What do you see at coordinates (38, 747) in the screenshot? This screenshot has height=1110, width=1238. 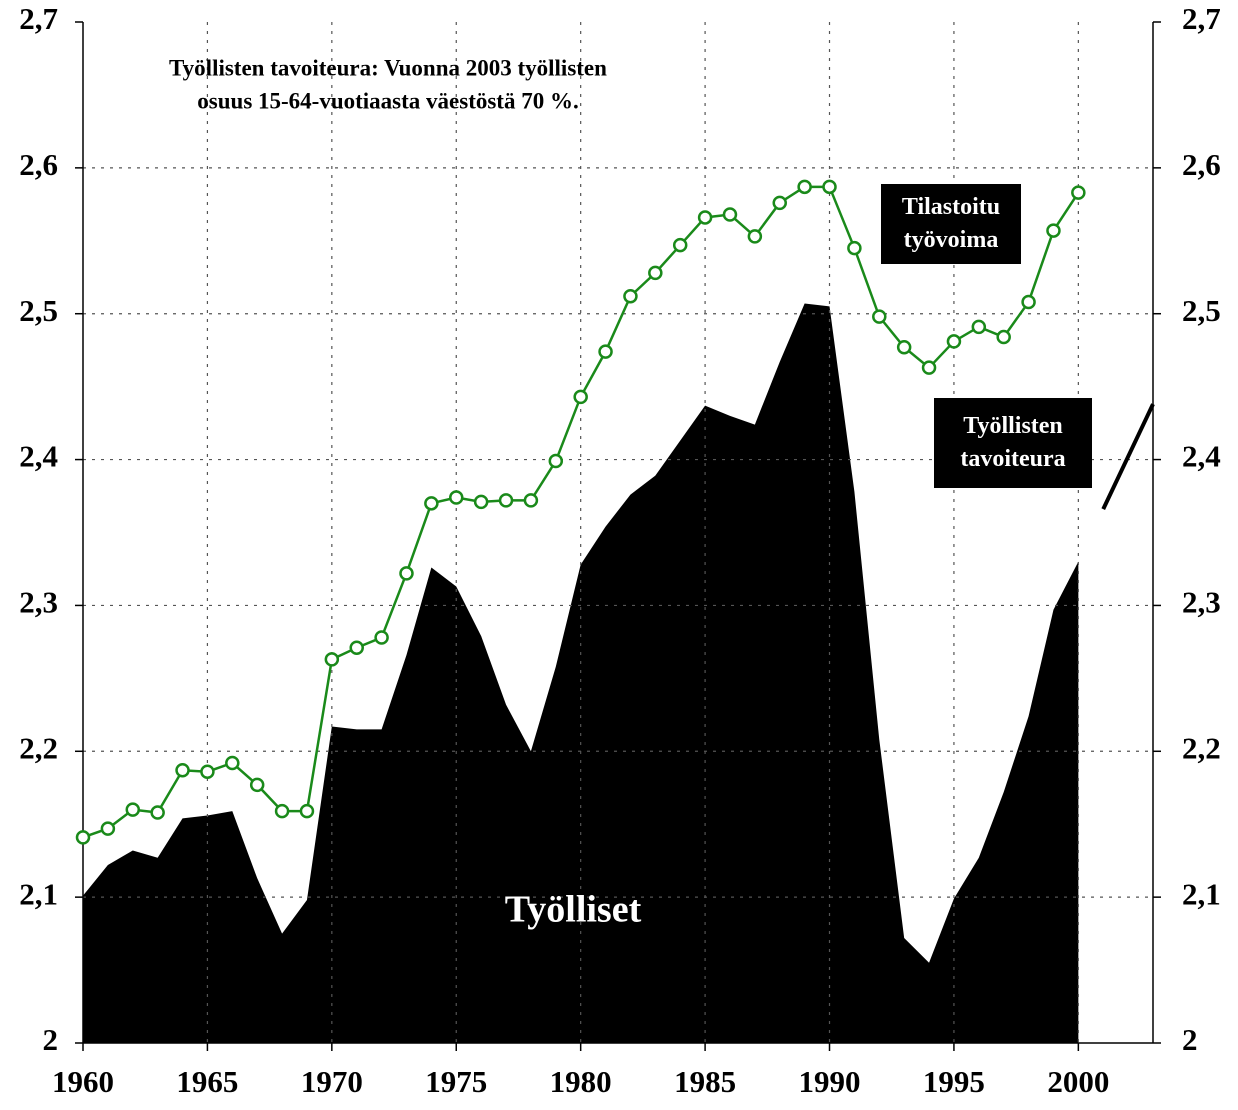 I see `y-tick-label: 2,2` at bounding box center [38, 747].